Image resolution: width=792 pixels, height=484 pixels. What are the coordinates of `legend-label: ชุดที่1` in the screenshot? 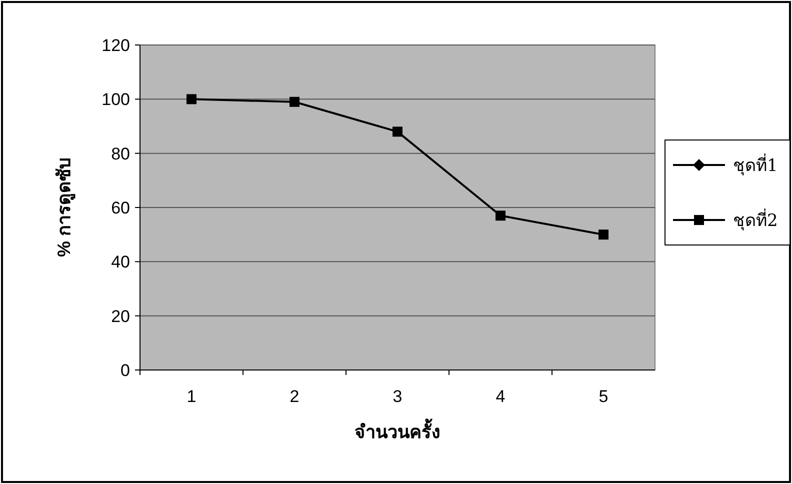 It's located at (755, 164).